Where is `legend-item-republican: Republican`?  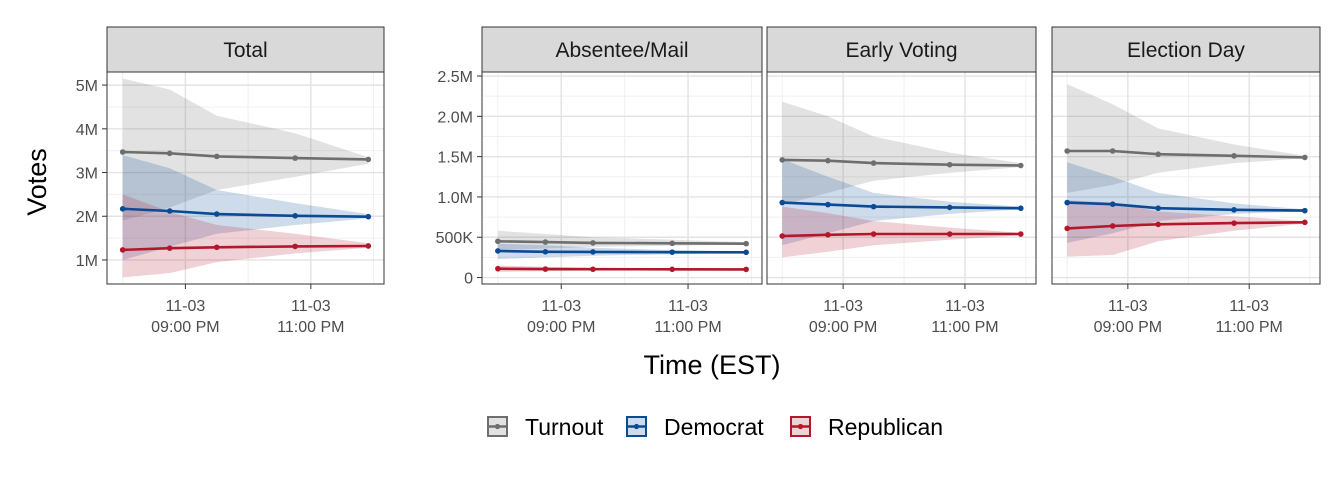 legend-item-republican: Republican is located at coordinates (866, 427).